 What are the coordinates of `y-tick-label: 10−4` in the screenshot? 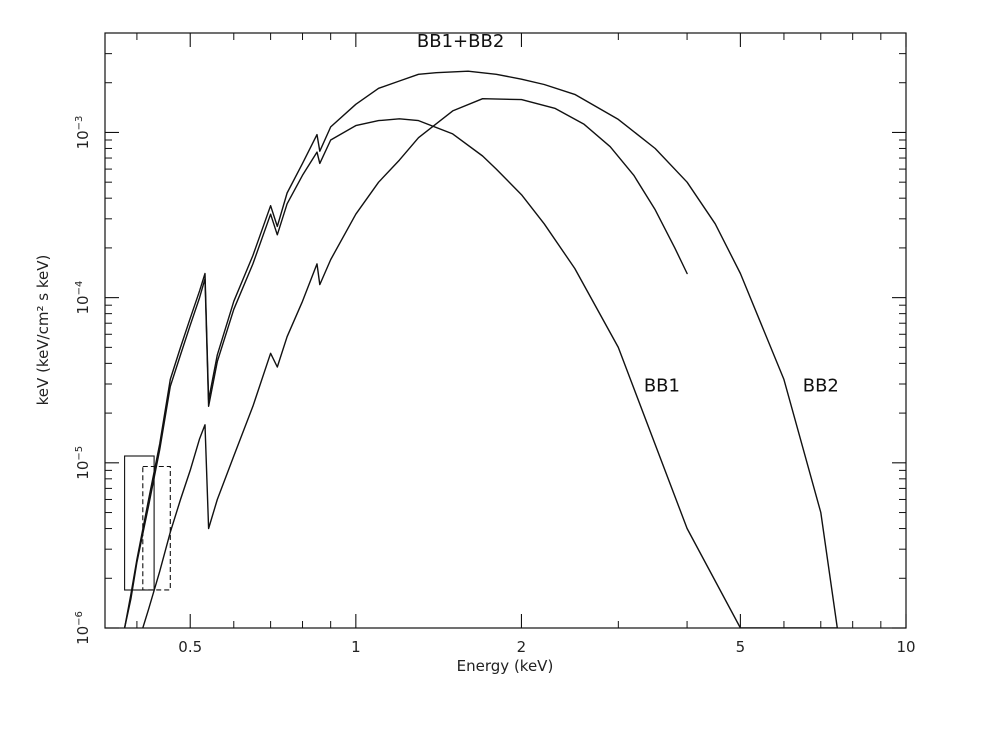 It's located at (83, 298).